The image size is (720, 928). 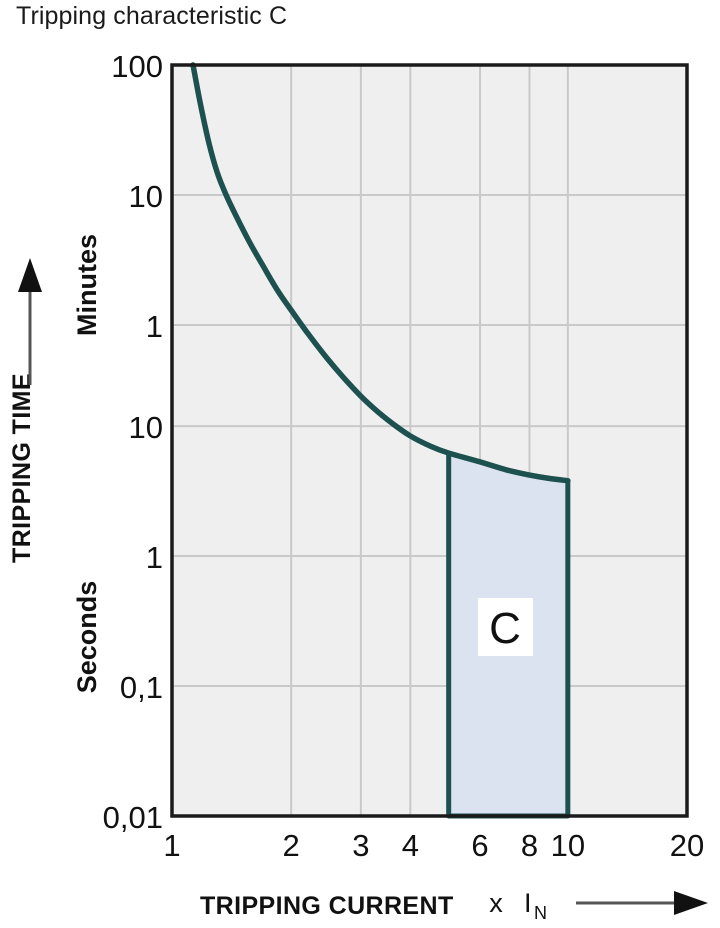 What do you see at coordinates (360, 845) in the screenshot?
I see `x-tick-label: 3` at bounding box center [360, 845].